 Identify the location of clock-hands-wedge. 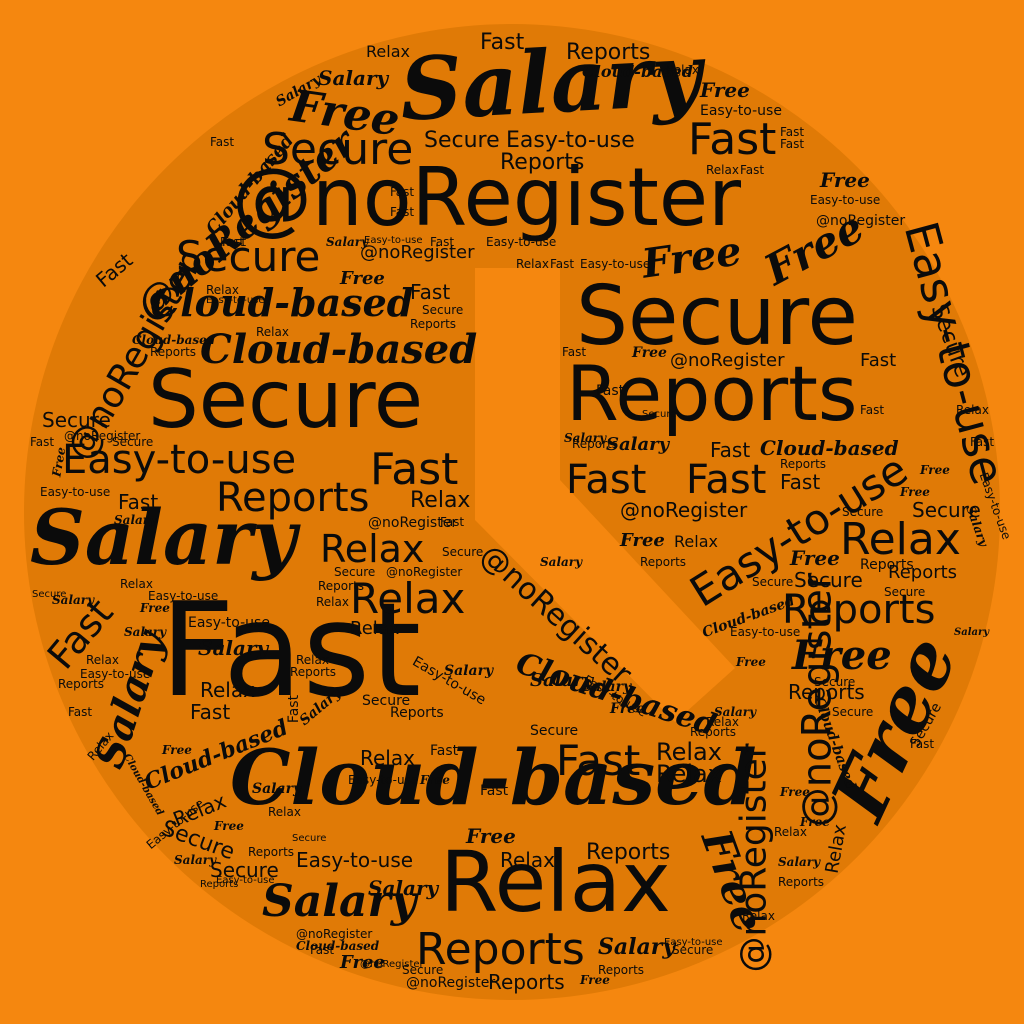
(605, 495).